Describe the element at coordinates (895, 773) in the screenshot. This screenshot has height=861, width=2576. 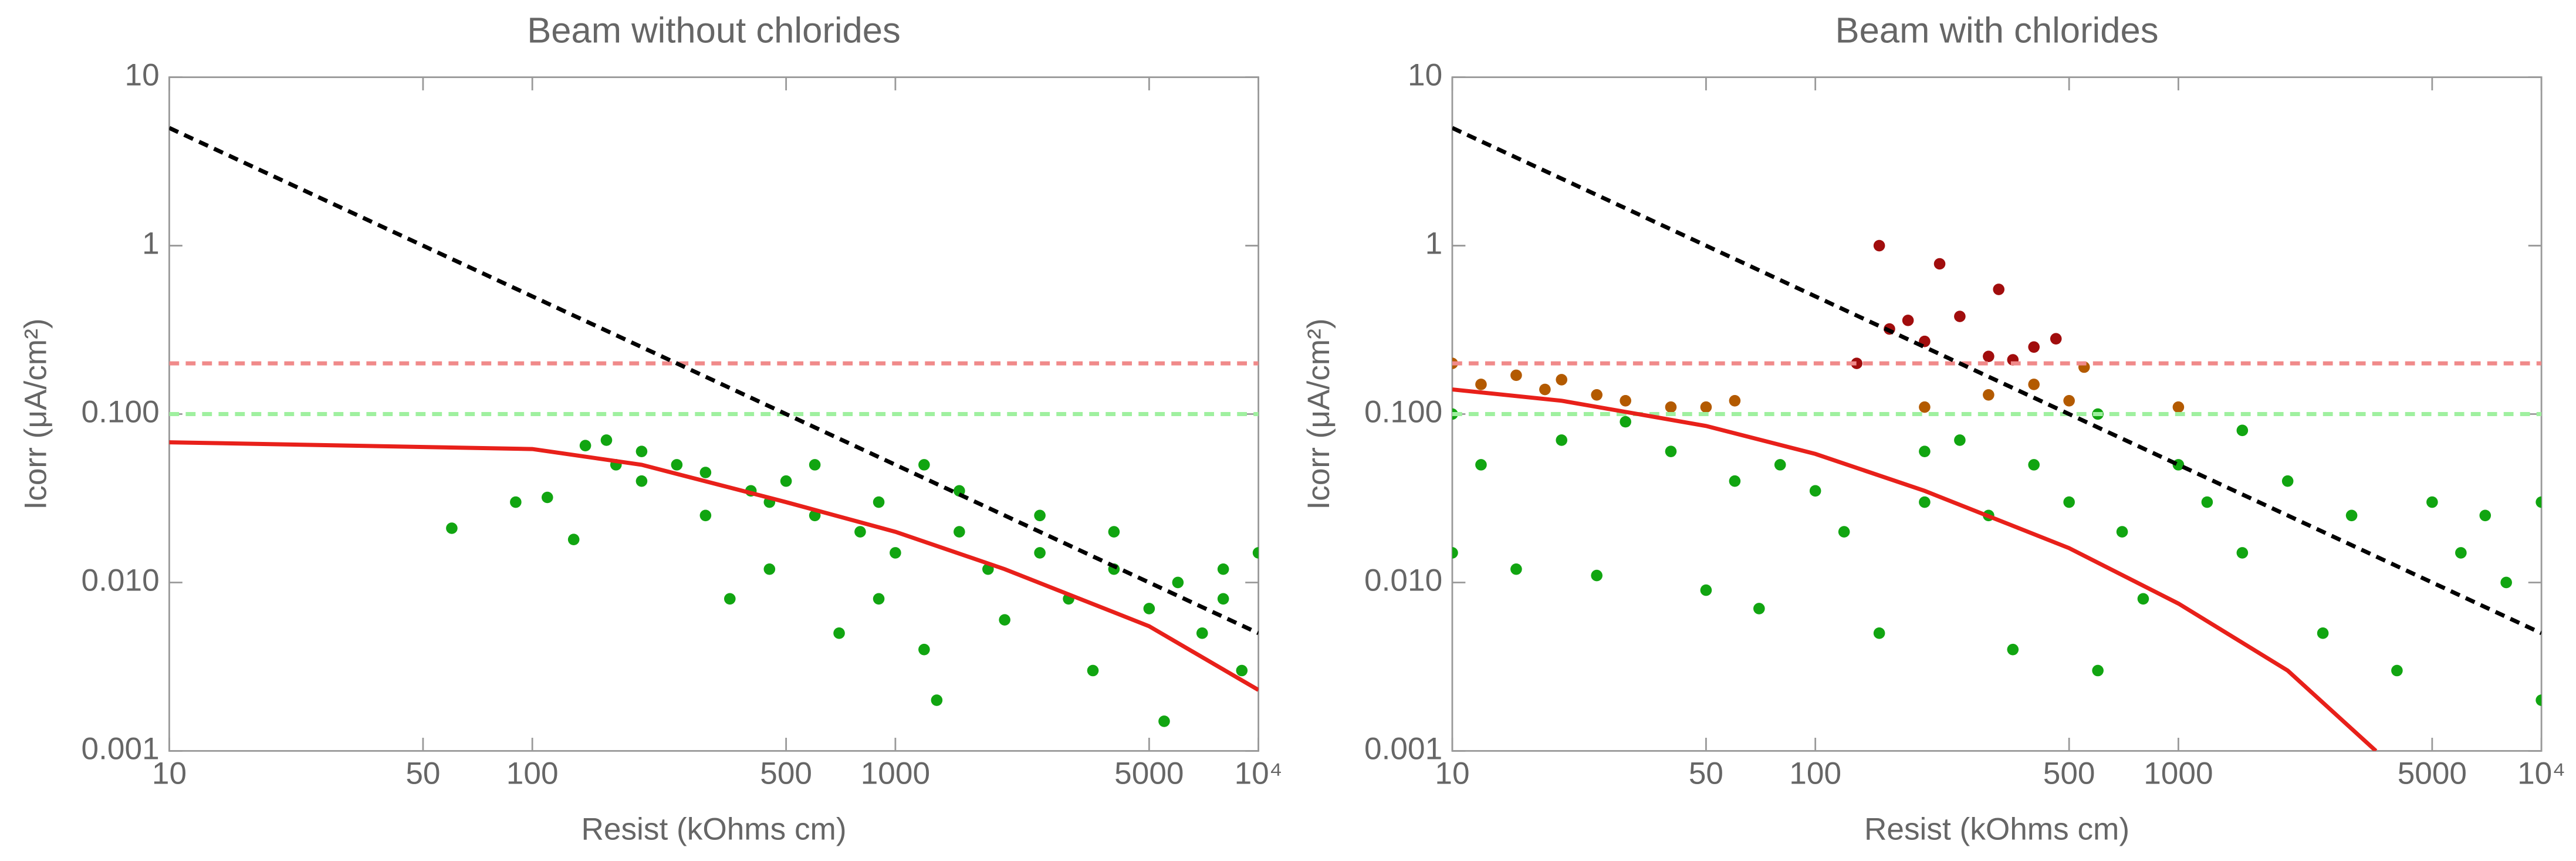
I see `x-tick-label: 1000` at that location.